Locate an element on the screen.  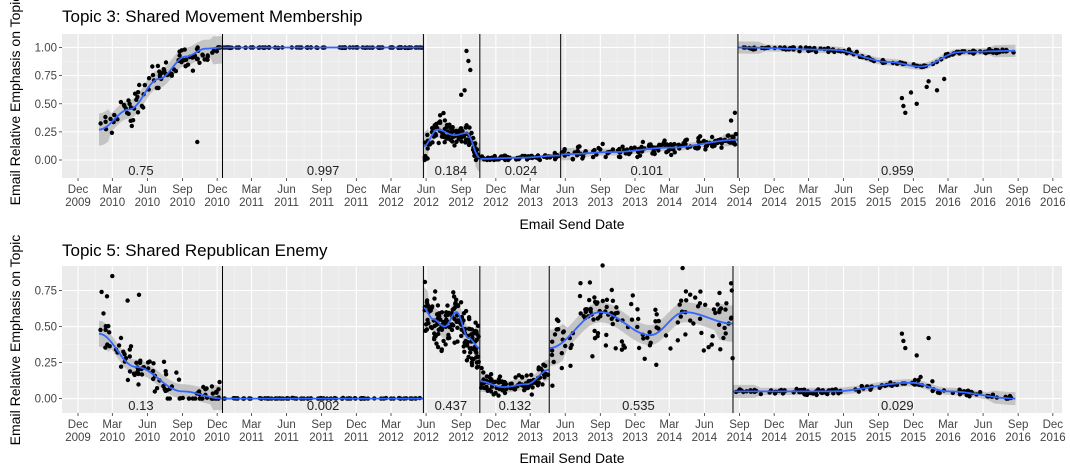
trend-line is located at coordinates (160, 88).